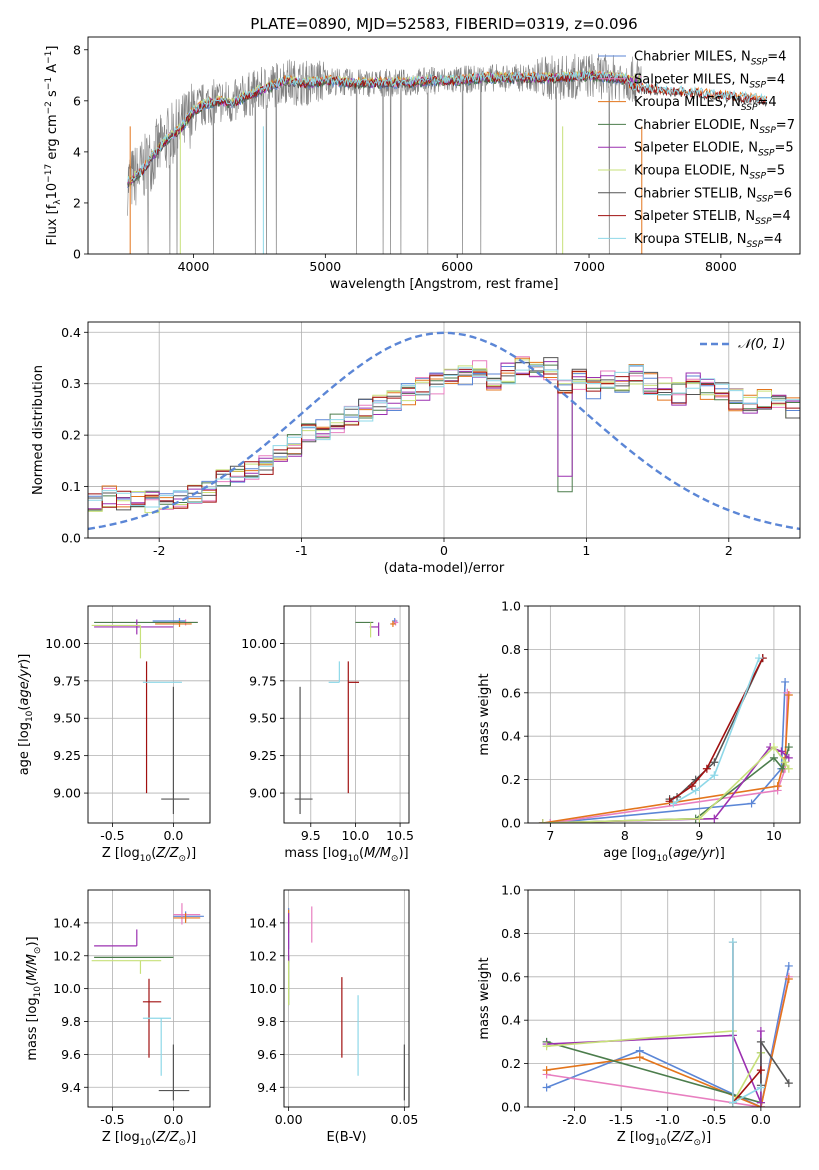 This screenshot has height=1170, width=819. I want to click on x-tick-label: 4000, so click(194, 266).